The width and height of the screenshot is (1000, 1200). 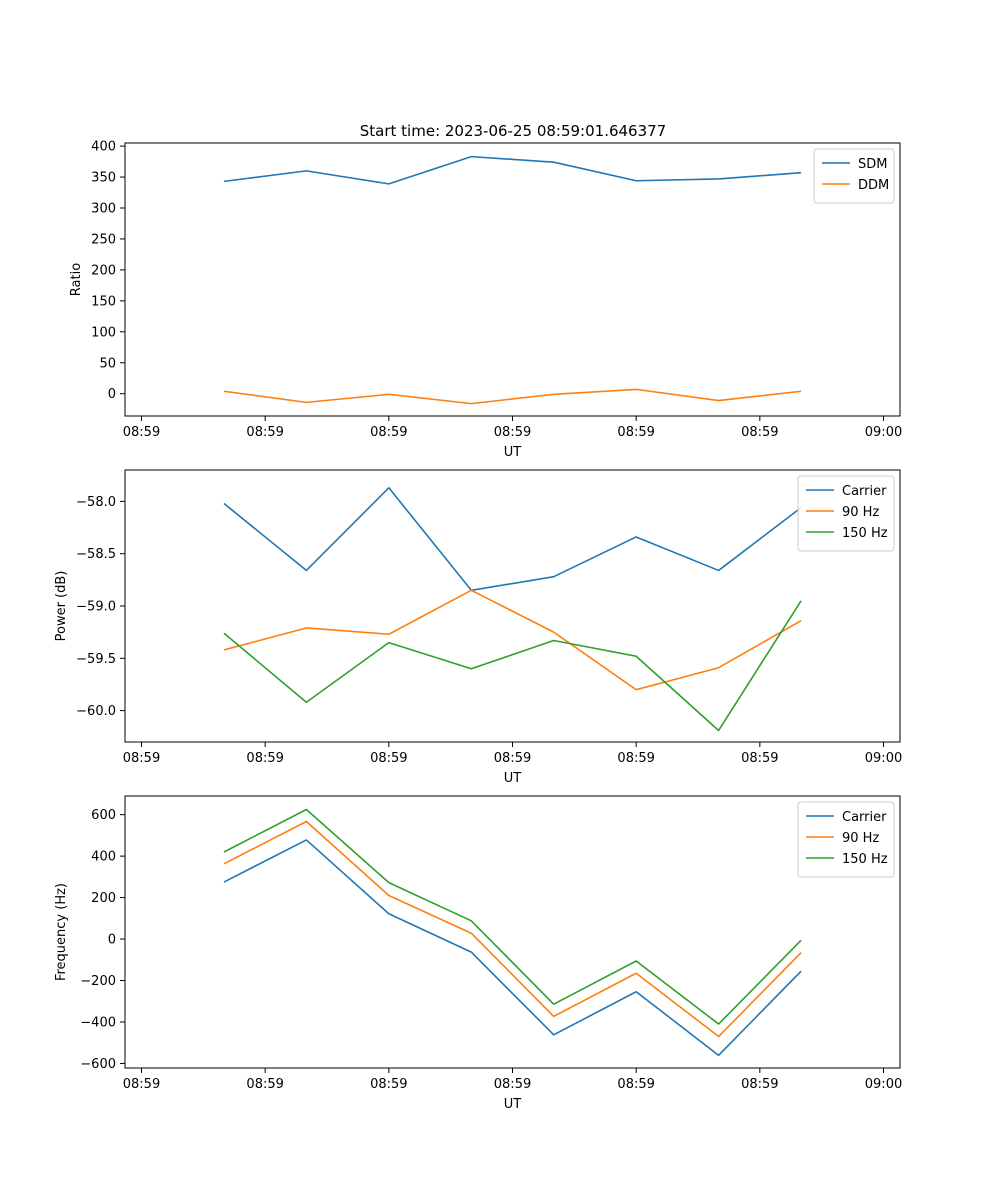 I want to click on power-x-tick-label-1: 08:59, so click(x=264, y=758).